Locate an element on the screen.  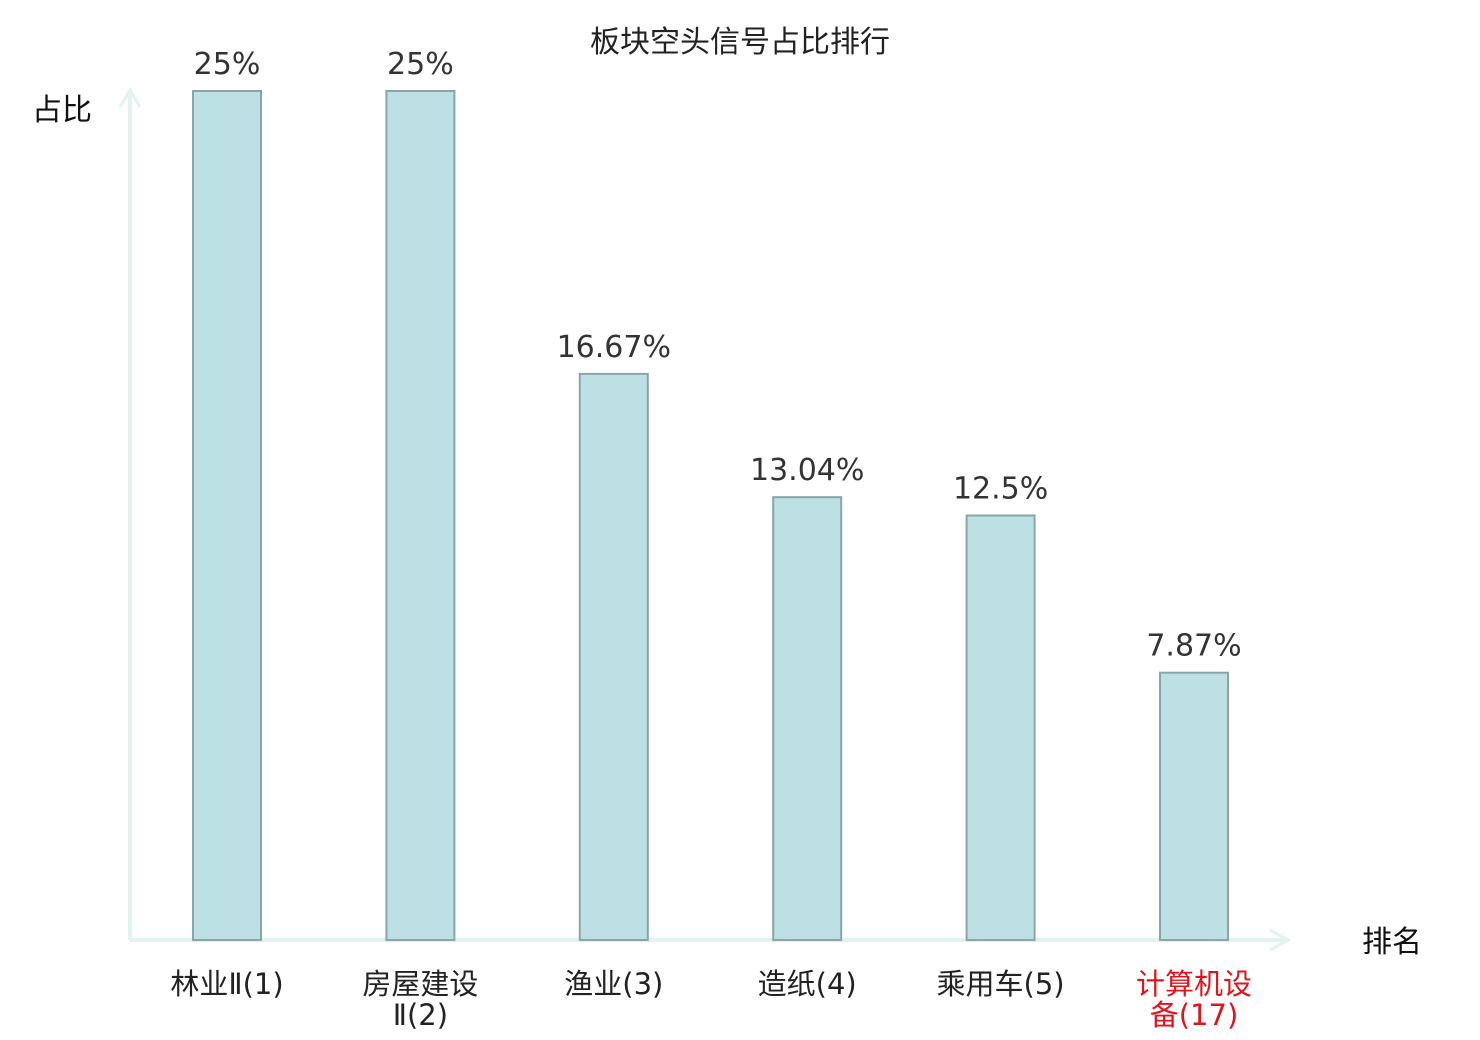
value-label-4: 13.04% is located at coordinates (807, 470).